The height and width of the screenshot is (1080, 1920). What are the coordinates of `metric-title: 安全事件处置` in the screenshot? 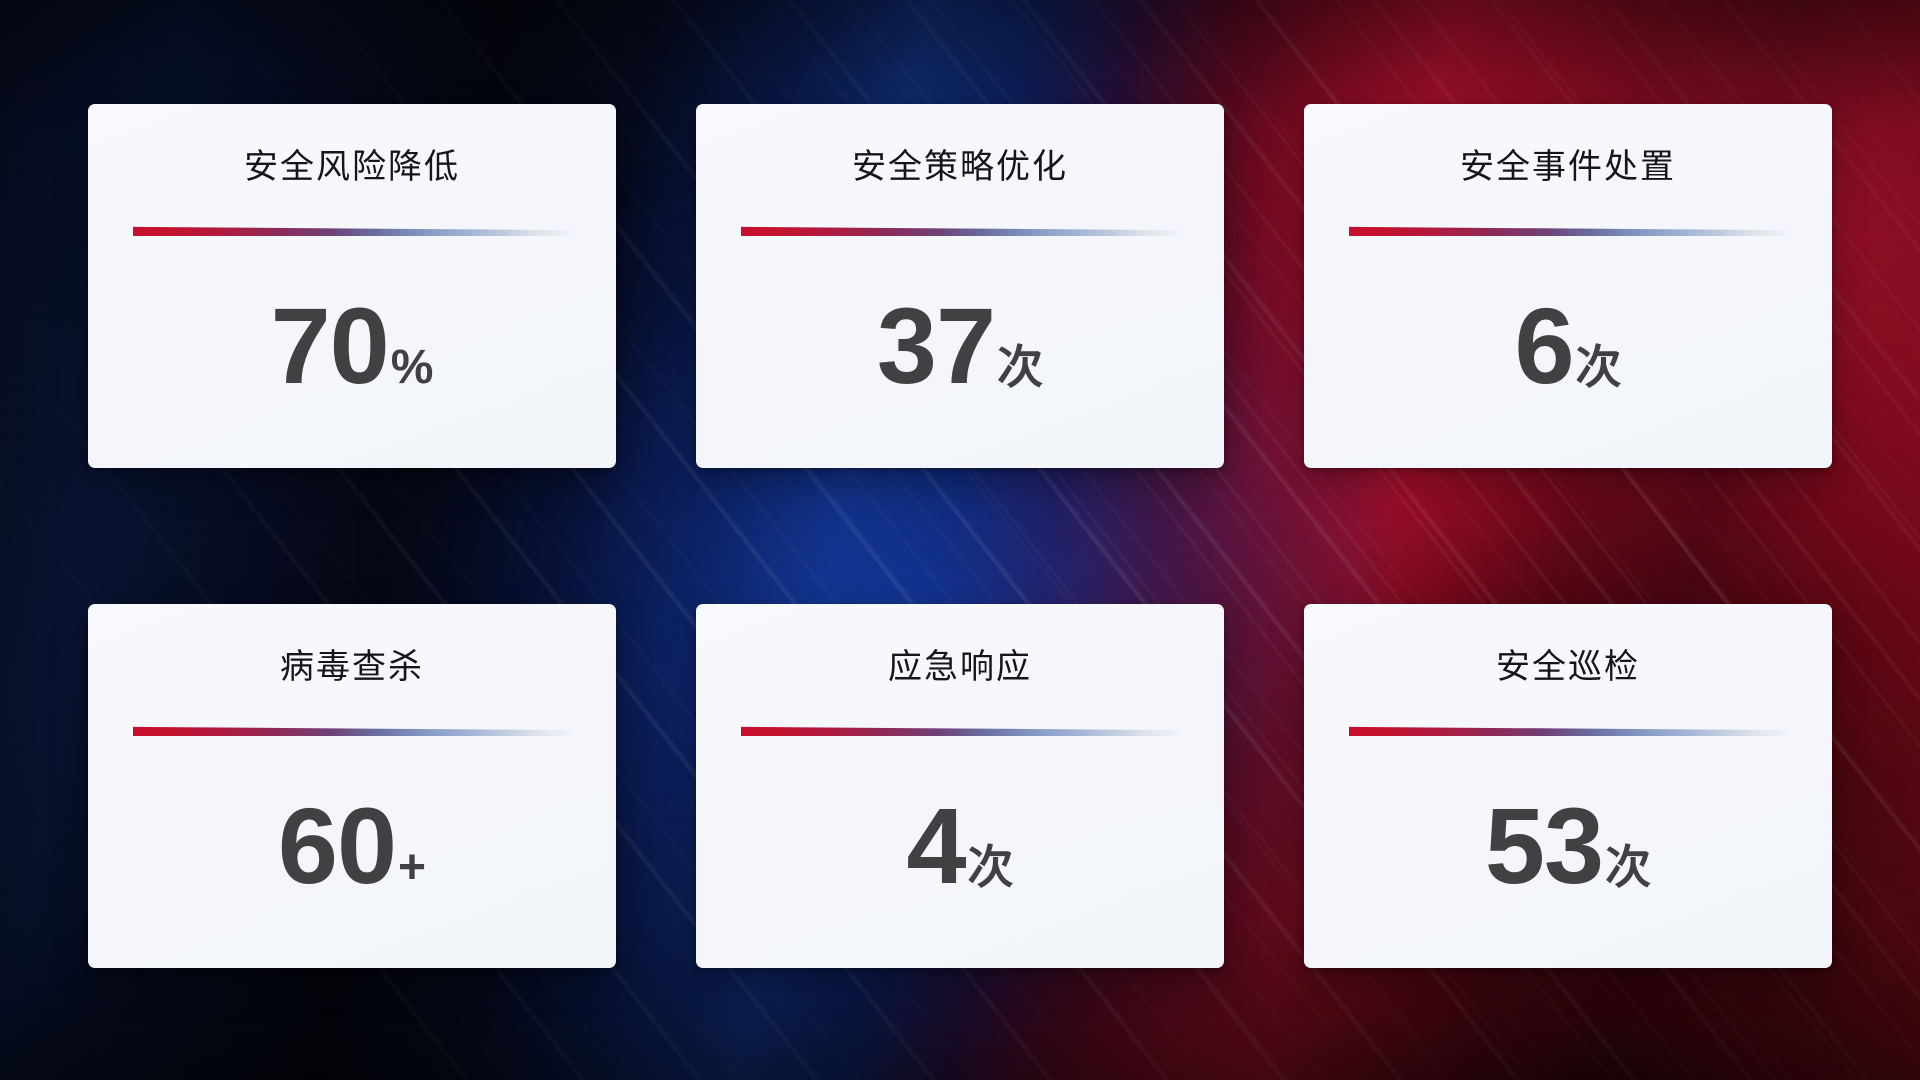 It's located at (1568, 167).